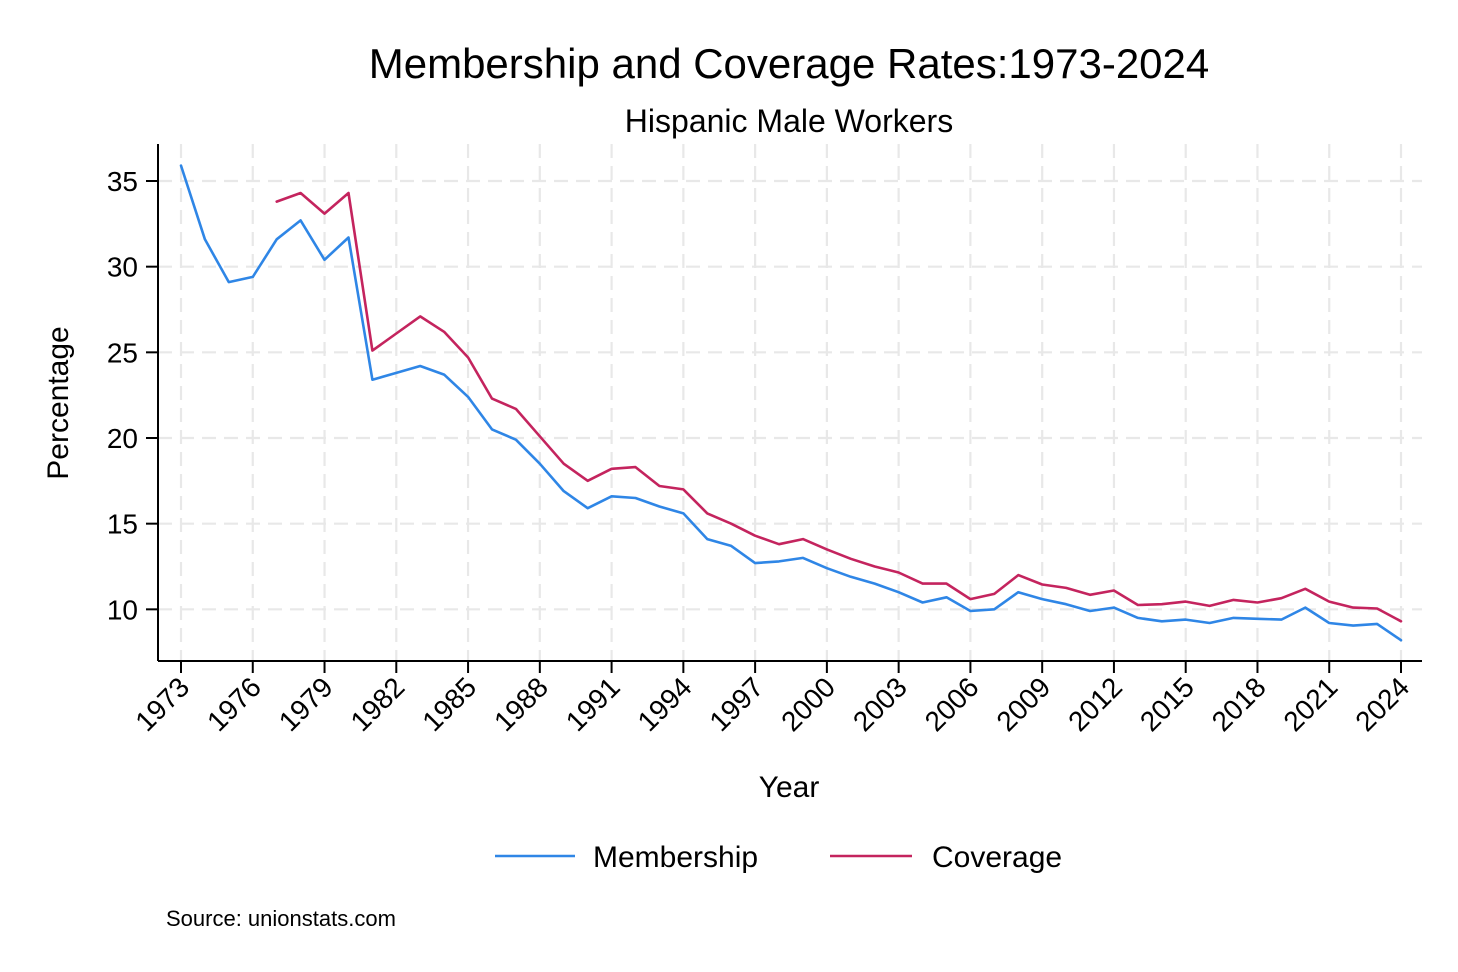  What do you see at coordinates (665, 704) in the screenshot?
I see `x-tick-label-1994: 1994` at bounding box center [665, 704].